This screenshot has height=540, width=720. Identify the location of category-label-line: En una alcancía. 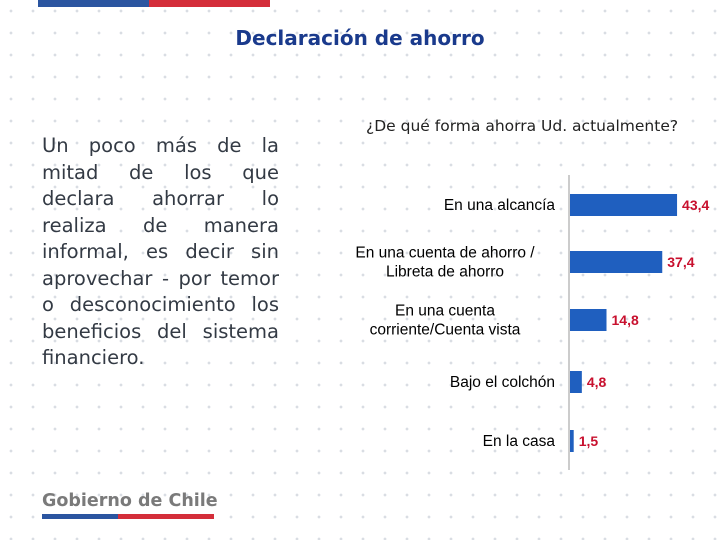
(500, 205).